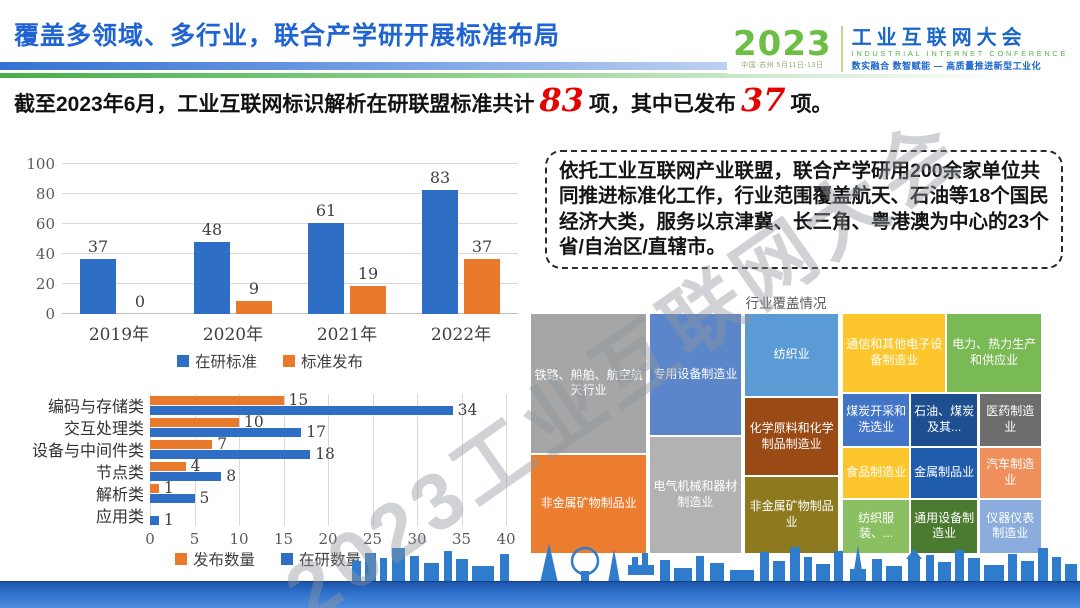  I want to click on treemap-cell: 电力、热力生产和供应业, so click(994, 353).